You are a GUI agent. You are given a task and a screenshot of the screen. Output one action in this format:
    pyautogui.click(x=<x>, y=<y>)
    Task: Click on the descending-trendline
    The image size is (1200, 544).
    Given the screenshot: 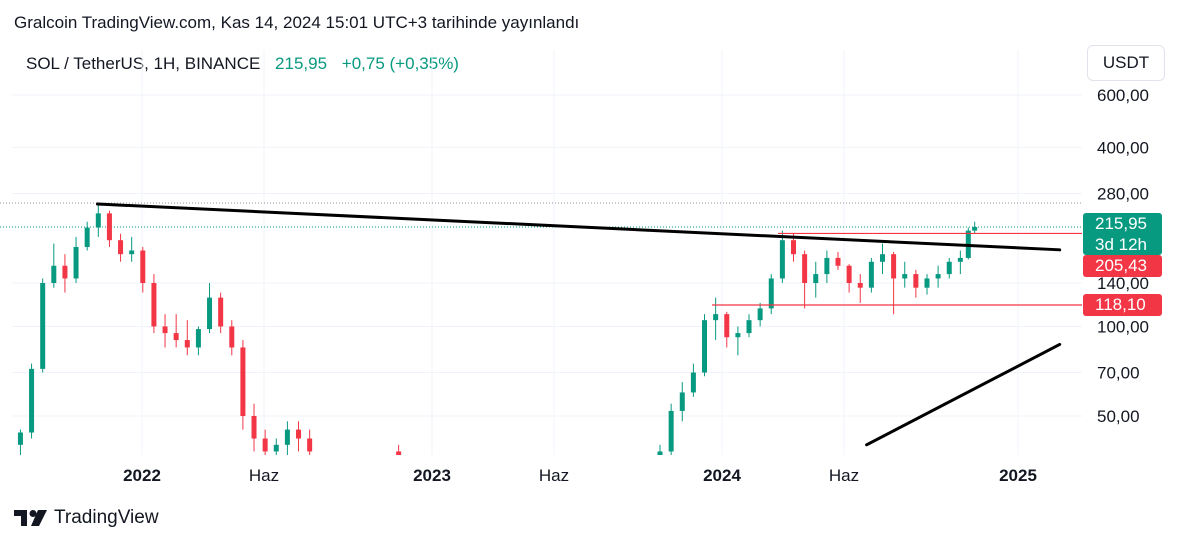 What is the action you would take?
    pyautogui.click(x=579, y=227)
    